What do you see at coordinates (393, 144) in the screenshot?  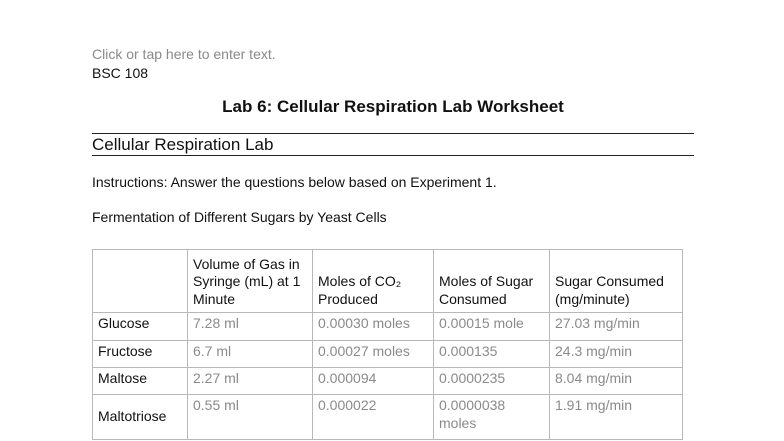 I see `section-heading: Cellular Respiration Lab` at bounding box center [393, 144].